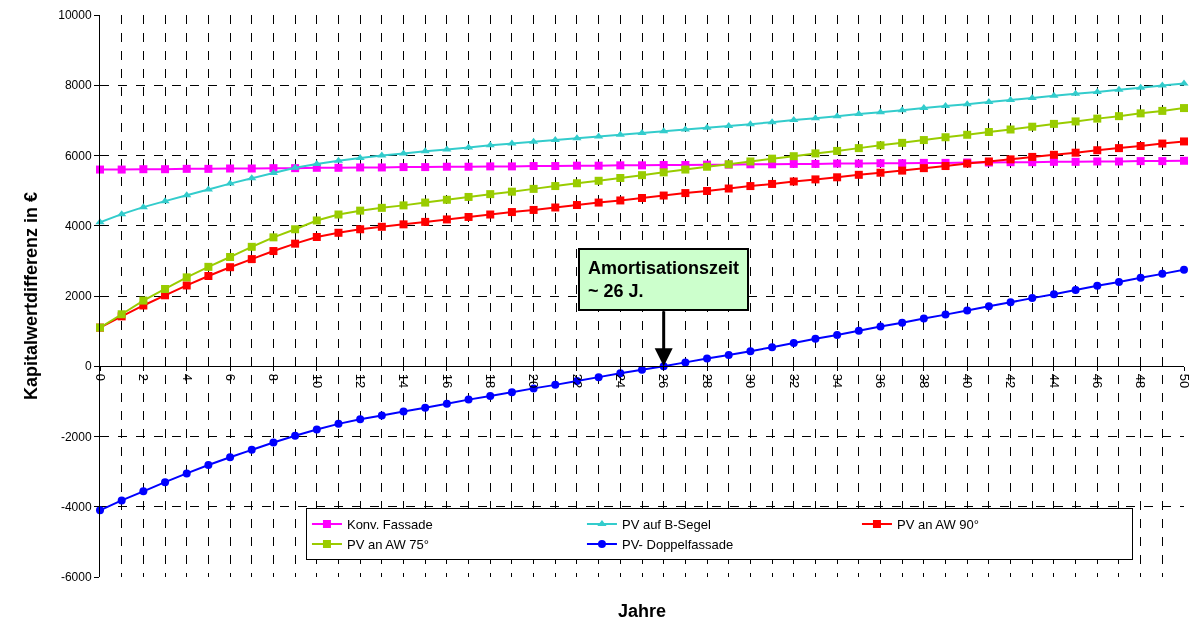 This screenshot has width=1200, height=622. Describe the element at coordinates (78, 155) in the screenshot. I see `y-tick-label: 6000` at that location.